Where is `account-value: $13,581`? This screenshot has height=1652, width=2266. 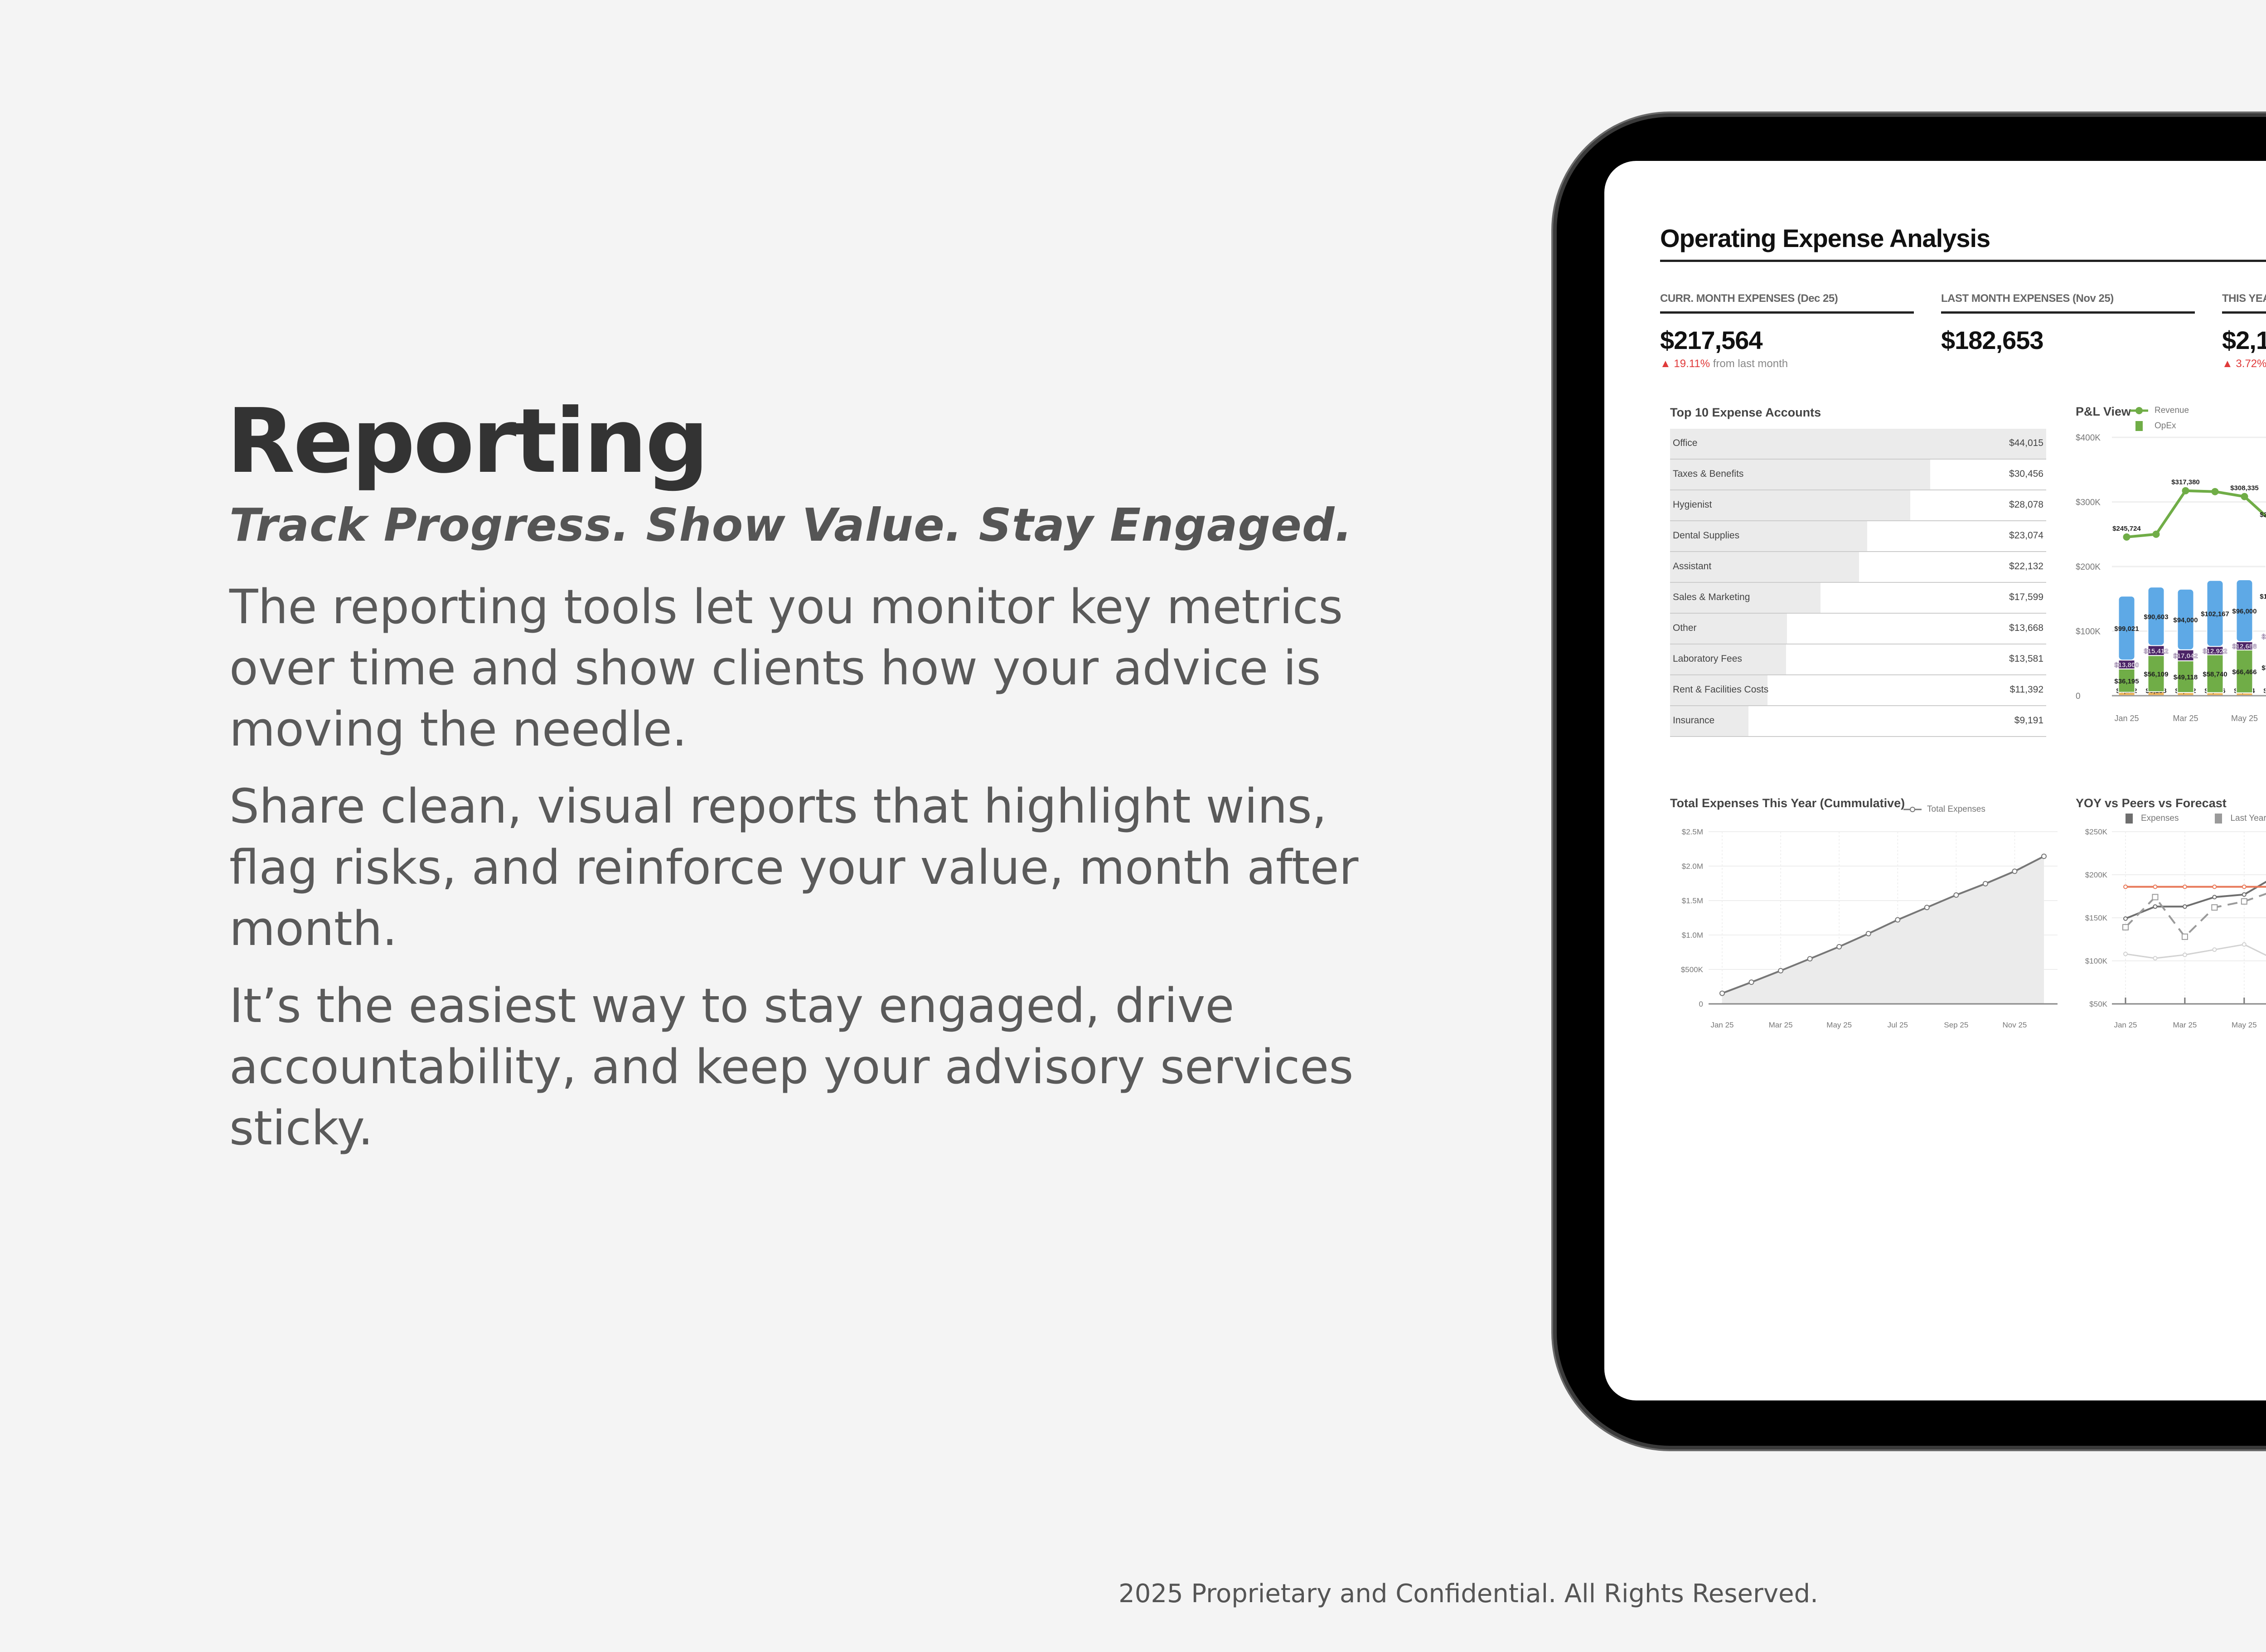
account-value: $13,581 is located at coordinates (2026, 659).